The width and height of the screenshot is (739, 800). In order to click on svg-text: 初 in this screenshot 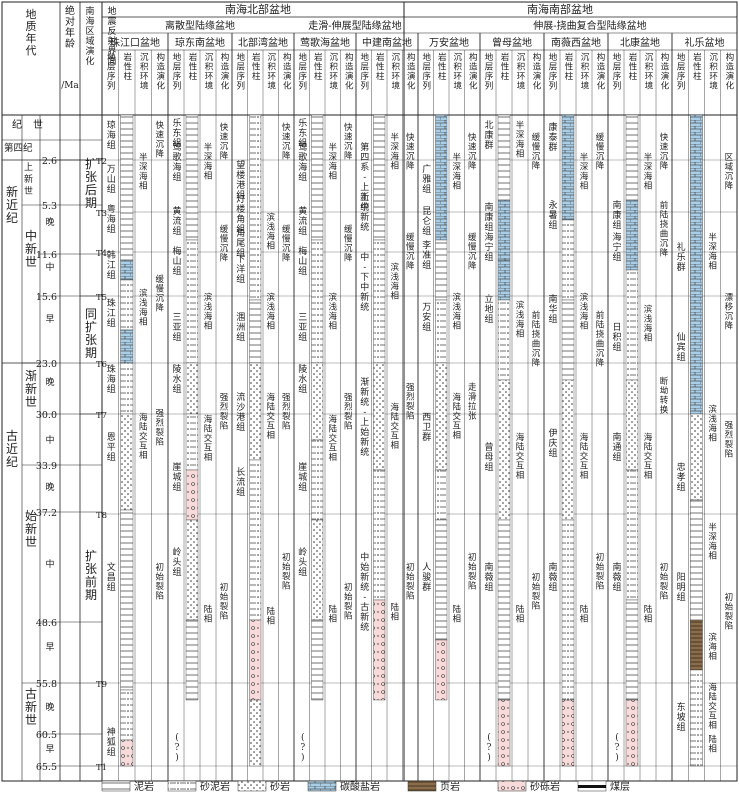, I will do `click(224, 587)`.